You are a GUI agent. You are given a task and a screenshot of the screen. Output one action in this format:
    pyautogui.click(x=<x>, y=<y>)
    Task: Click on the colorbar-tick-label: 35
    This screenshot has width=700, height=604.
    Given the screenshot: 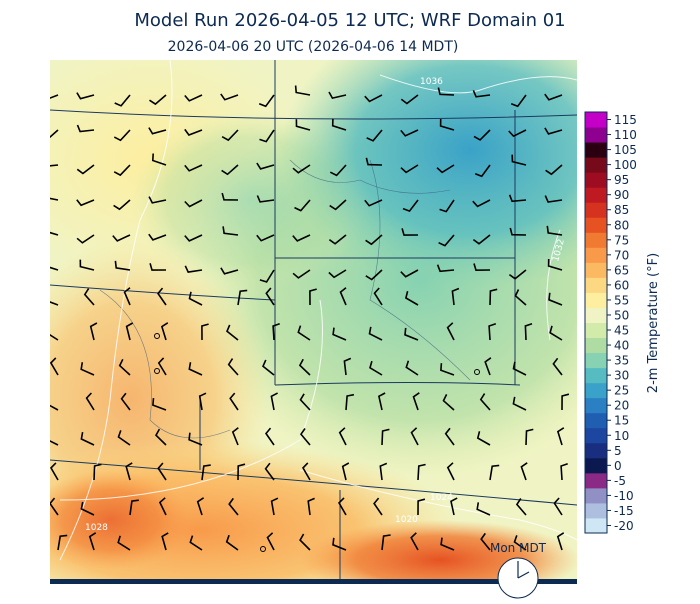 What is the action you would take?
    pyautogui.click(x=621, y=361)
    